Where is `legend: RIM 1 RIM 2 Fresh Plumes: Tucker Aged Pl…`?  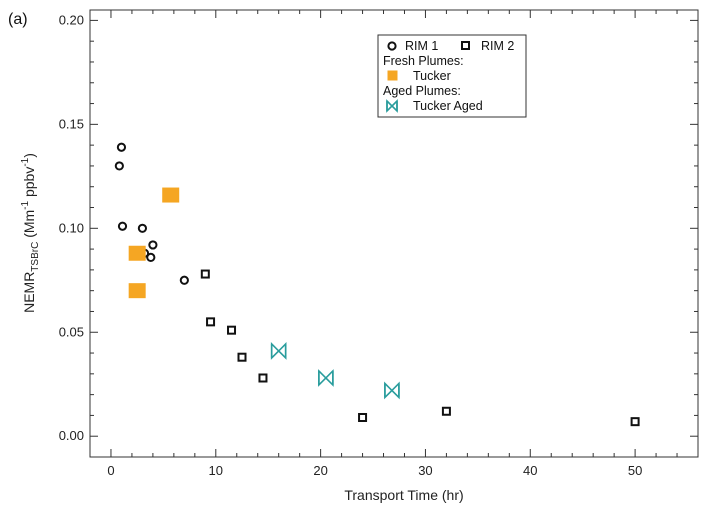 legend: RIM 1 RIM 2 Fresh Plumes: Tucker Aged Pl… is located at coordinates (452, 76).